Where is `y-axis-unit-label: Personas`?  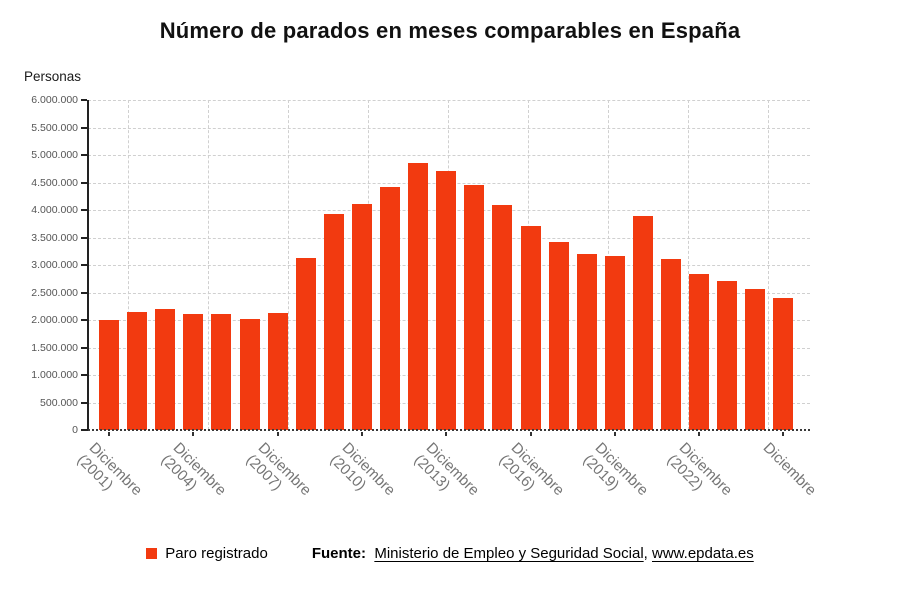
y-axis-unit-label: Personas is located at coordinates (53, 76).